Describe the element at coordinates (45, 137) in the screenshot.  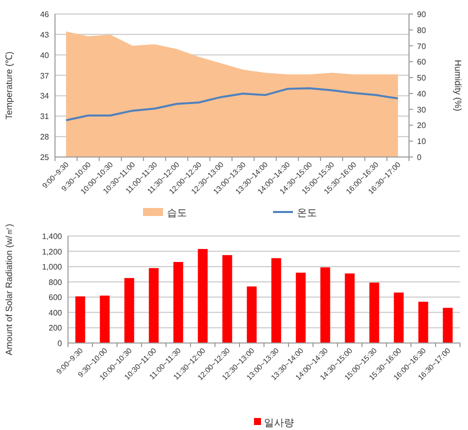
I see `y-tick-label: 28` at that location.